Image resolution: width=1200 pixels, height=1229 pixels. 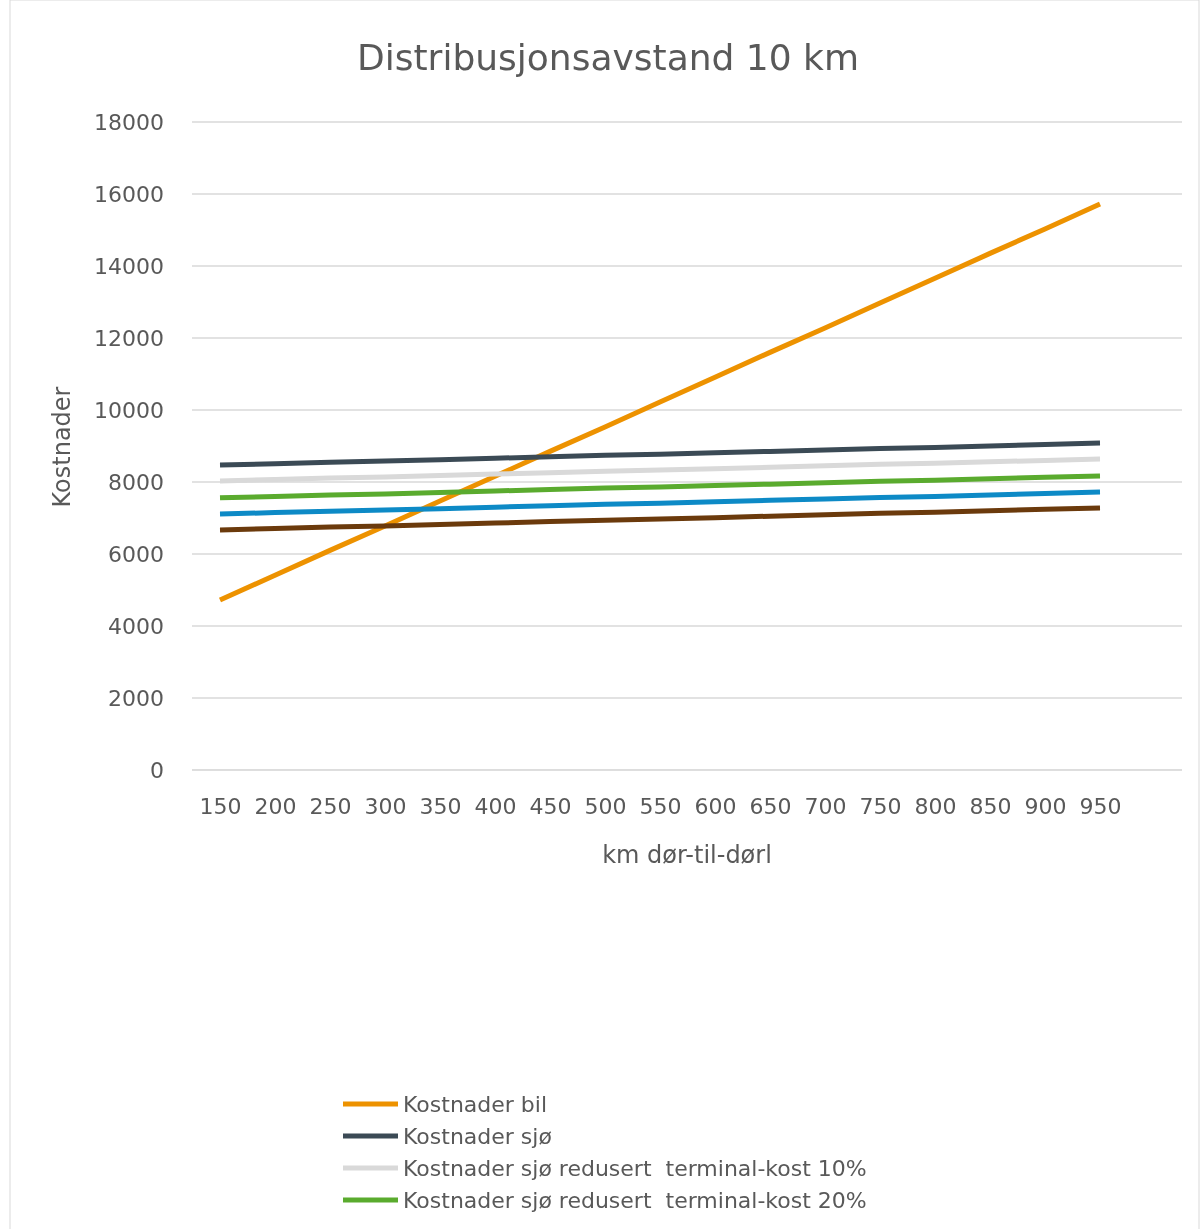 I want to click on y-tick-label: 10000, so click(x=129, y=410).